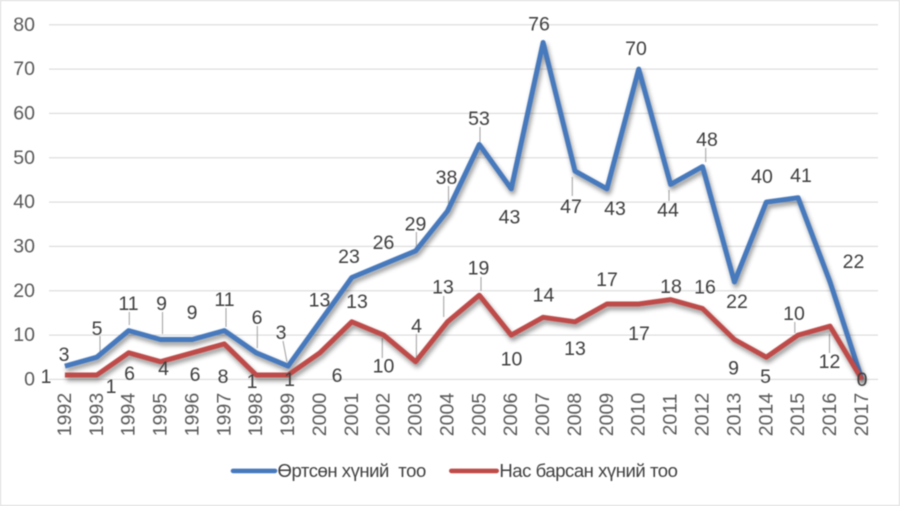 This screenshot has height=506, width=900. I want to click on svg-text: 47, so click(571, 207).